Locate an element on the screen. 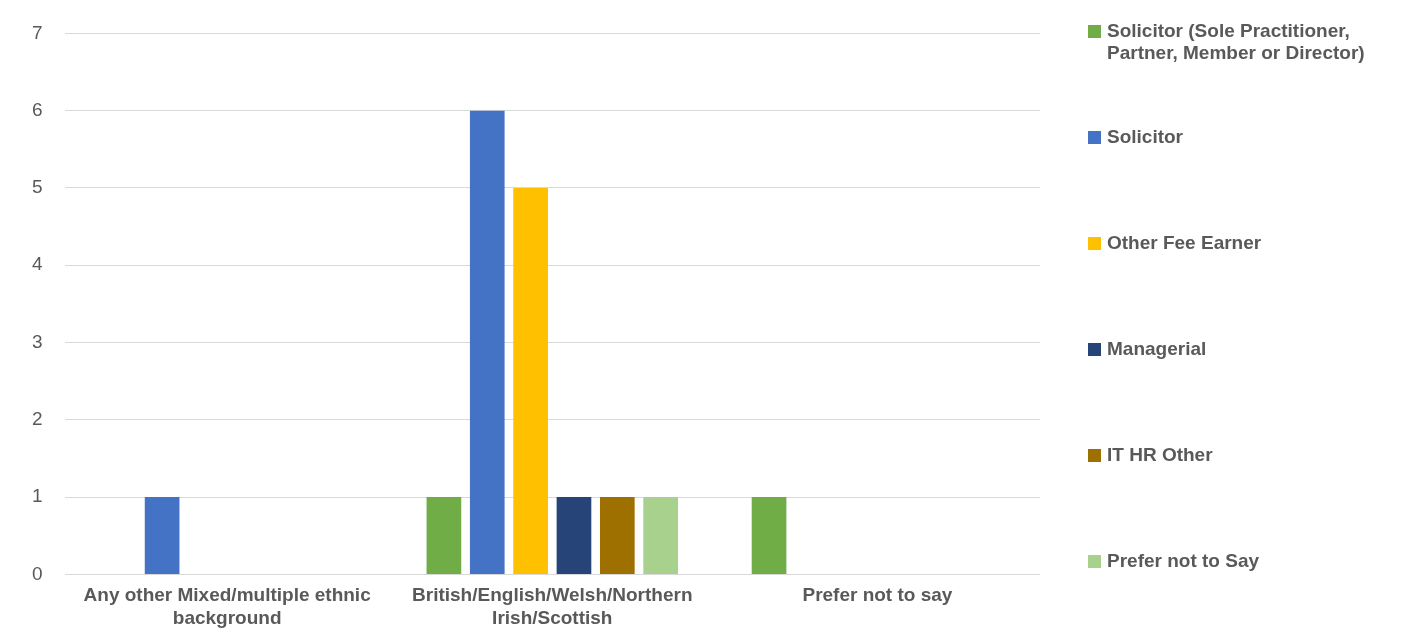  x-tick-label: Prefer not to say is located at coordinates (877, 595).